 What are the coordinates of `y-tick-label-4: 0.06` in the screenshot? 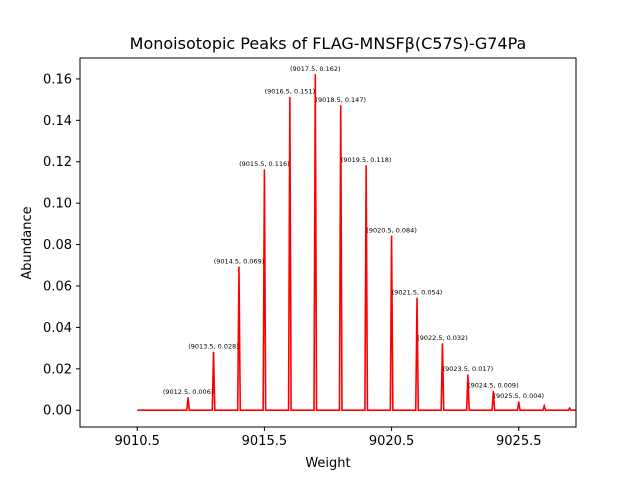 It's located at (57, 286).